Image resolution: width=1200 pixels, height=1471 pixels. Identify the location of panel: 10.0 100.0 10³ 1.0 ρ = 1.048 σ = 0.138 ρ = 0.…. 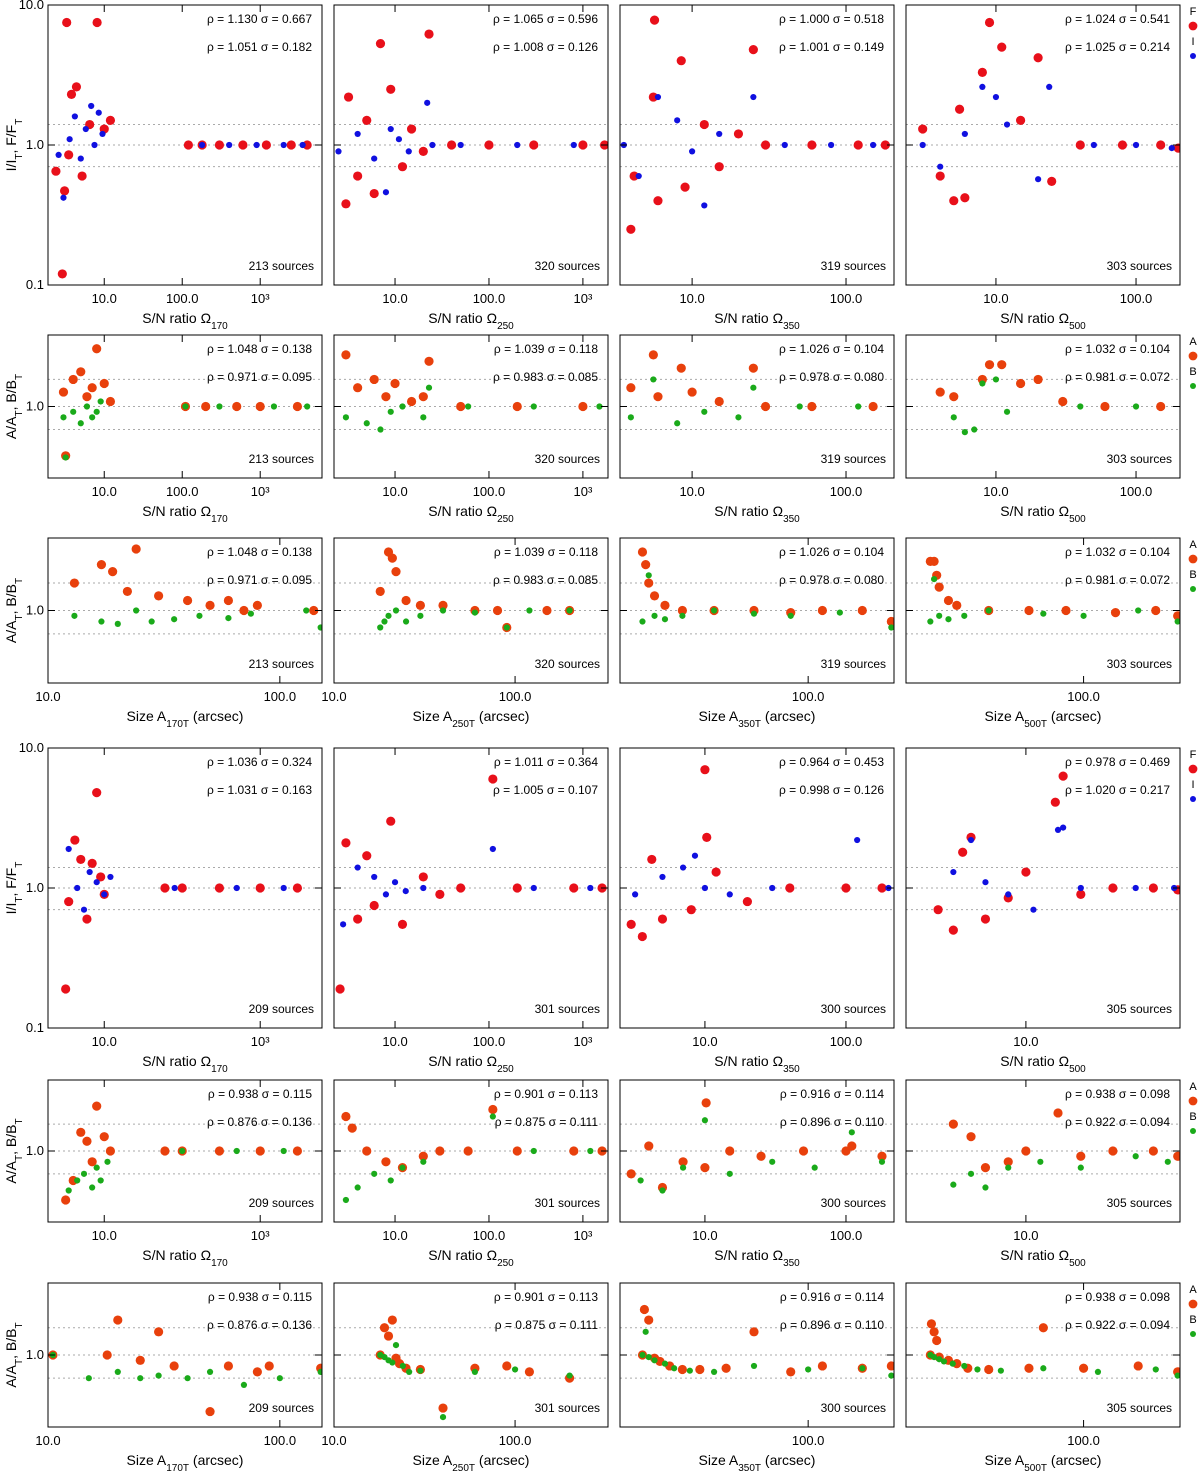
(163, 429).